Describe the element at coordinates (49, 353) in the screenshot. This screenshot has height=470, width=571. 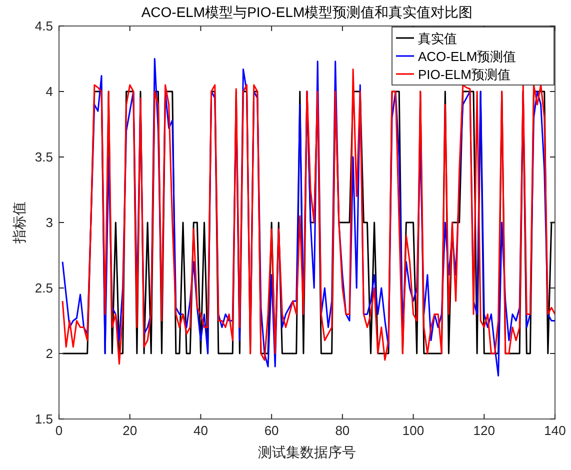
I see `y-tick-label: 2` at that location.